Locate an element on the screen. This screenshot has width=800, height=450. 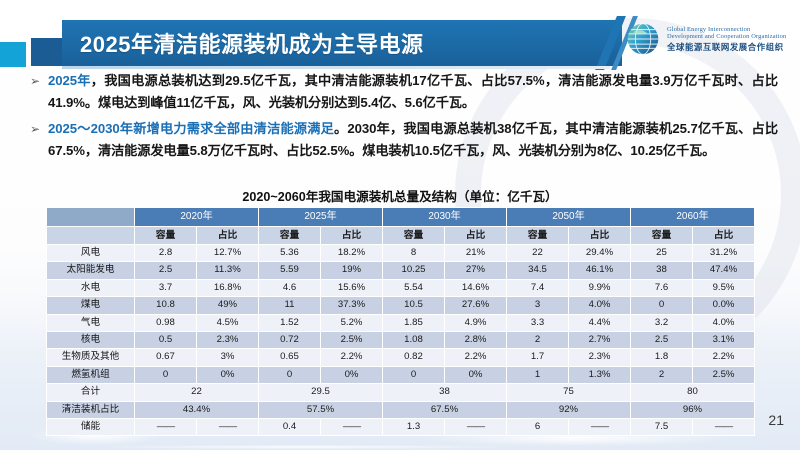
summary-cell: 43.4% is located at coordinates (196, 410).